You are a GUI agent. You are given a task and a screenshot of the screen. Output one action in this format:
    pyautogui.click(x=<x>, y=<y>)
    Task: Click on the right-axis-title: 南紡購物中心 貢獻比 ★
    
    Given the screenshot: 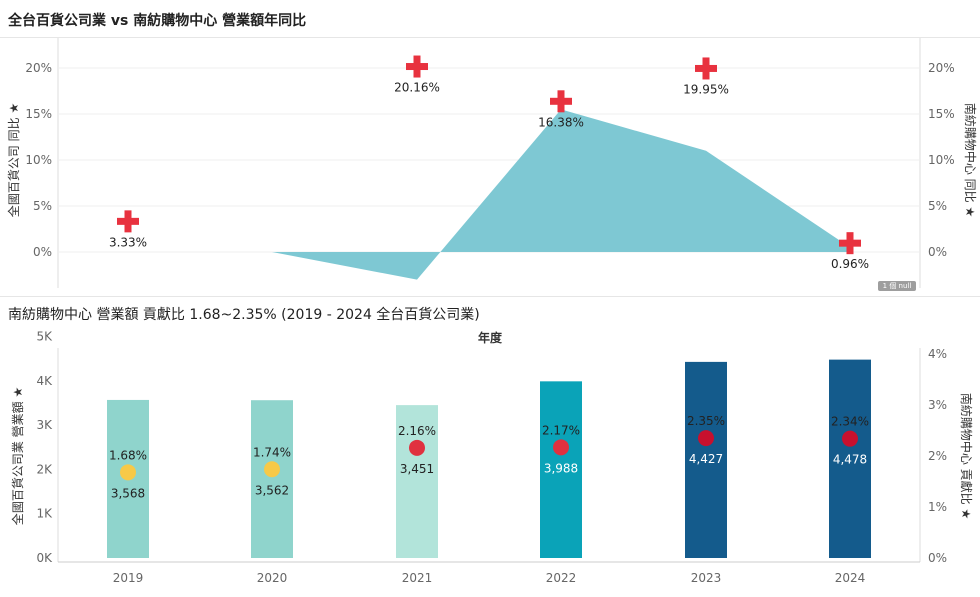 What is the action you would take?
    pyautogui.click(x=966, y=456)
    